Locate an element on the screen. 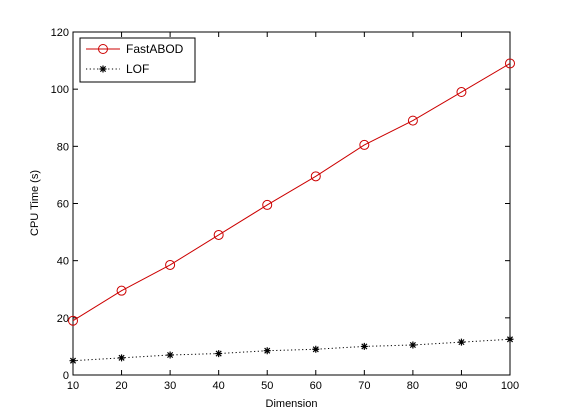 The image size is (561, 420). legend-items: FastABOD LOF is located at coordinates (135, 59).